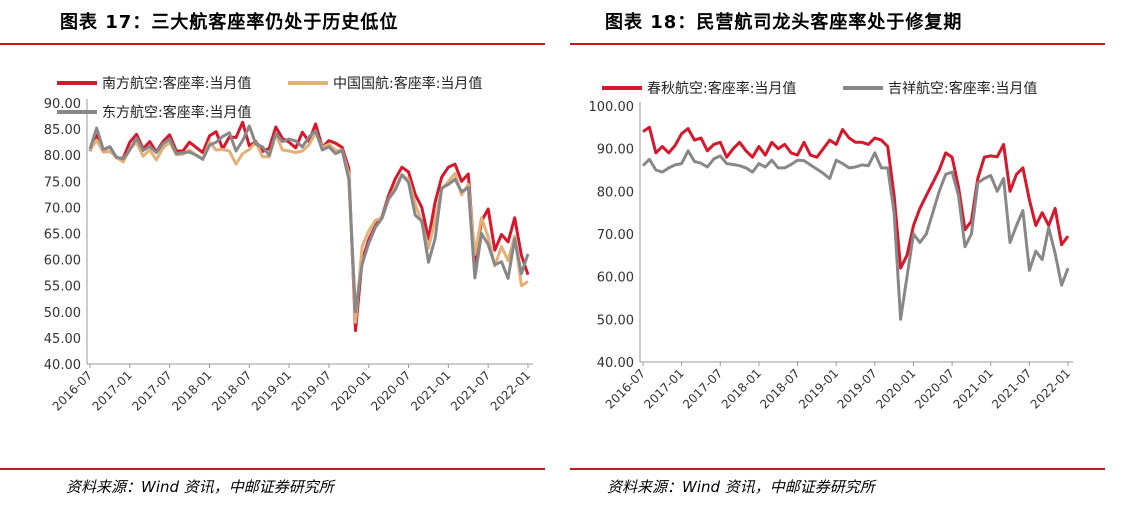 The height and width of the screenshot is (505, 1125). Describe the element at coordinates (176, 83) in the screenshot. I see `legend-label: 南方航空:客座率:当月值` at that location.